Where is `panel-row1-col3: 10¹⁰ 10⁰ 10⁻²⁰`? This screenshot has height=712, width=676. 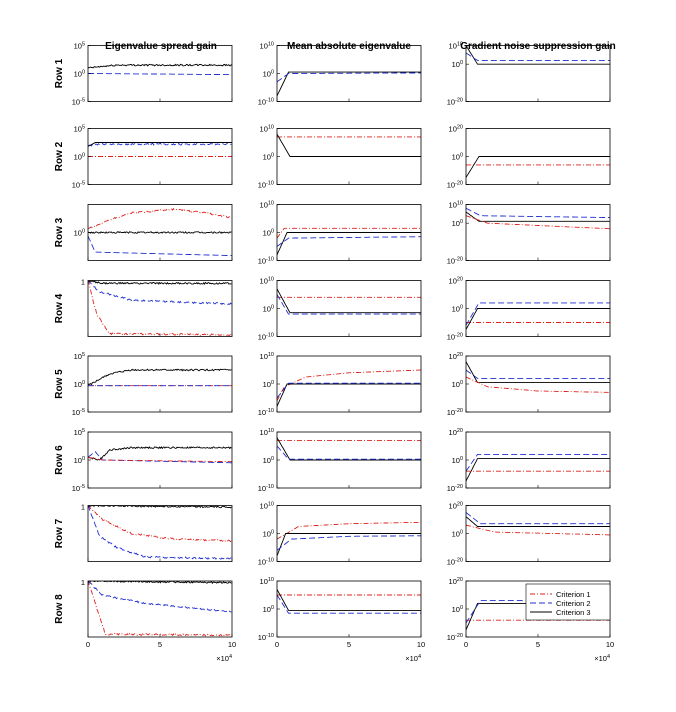 panel-row1-col3: 10¹⁰ 10⁰ 10⁻²⁰ is located at coordinates (529, 74).